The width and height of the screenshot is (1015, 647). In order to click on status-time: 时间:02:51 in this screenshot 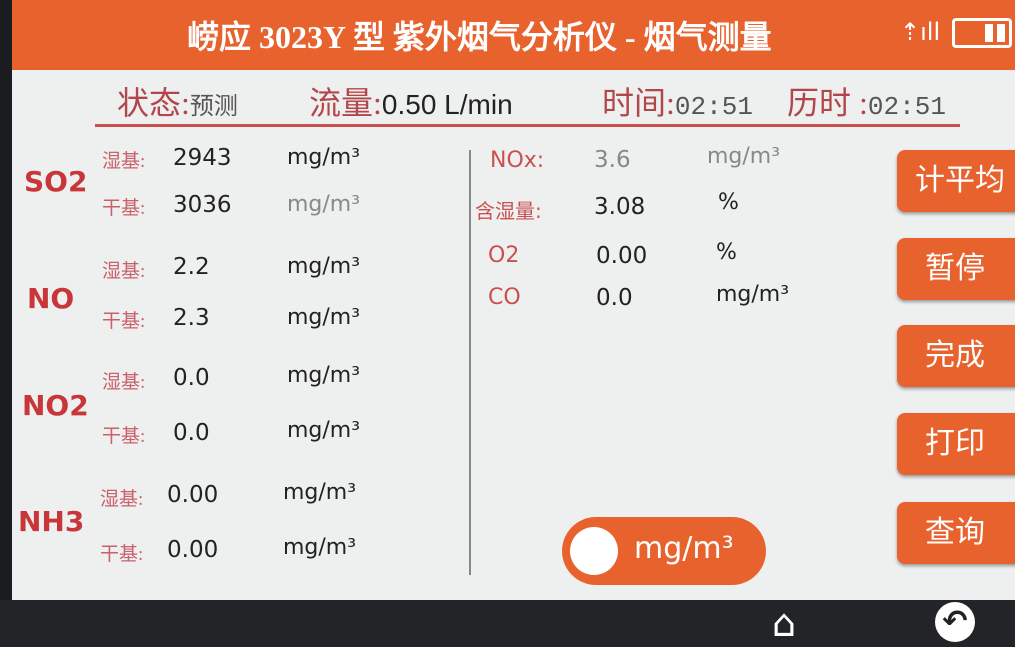, I will do `click(677, 101)`.